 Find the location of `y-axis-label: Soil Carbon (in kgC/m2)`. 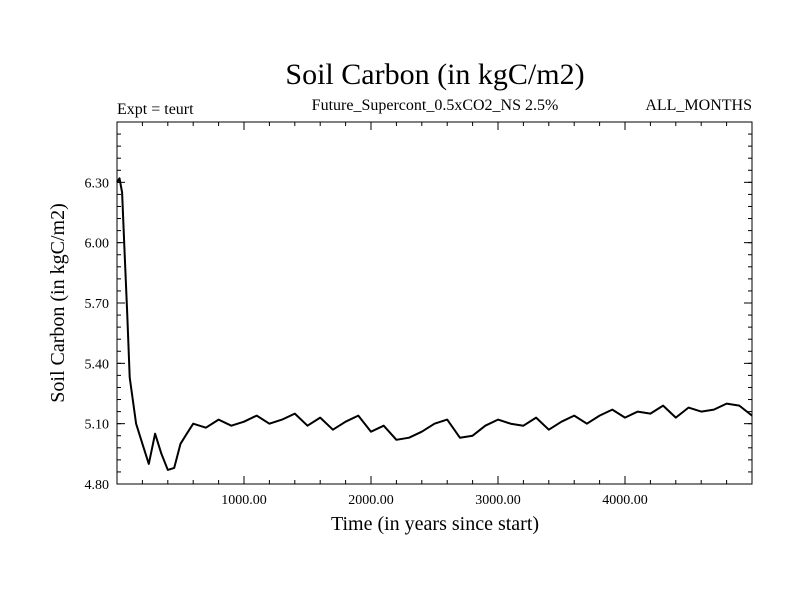

y-axis-label: Soil Carbon (in kgC/m2) is located at coordinates (58, 302).